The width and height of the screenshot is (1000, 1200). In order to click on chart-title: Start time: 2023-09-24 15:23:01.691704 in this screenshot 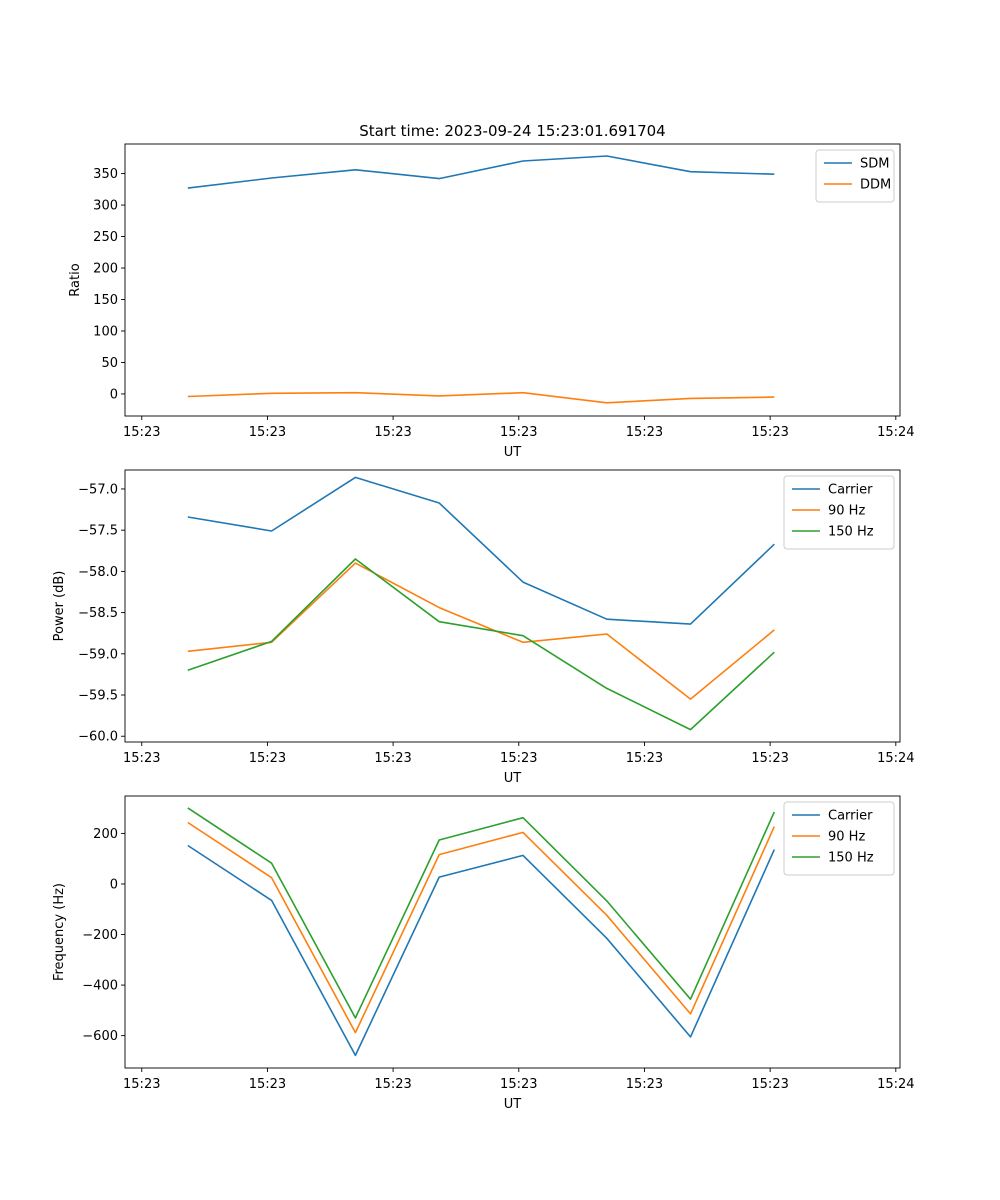, I will do `click(512, 131)`.